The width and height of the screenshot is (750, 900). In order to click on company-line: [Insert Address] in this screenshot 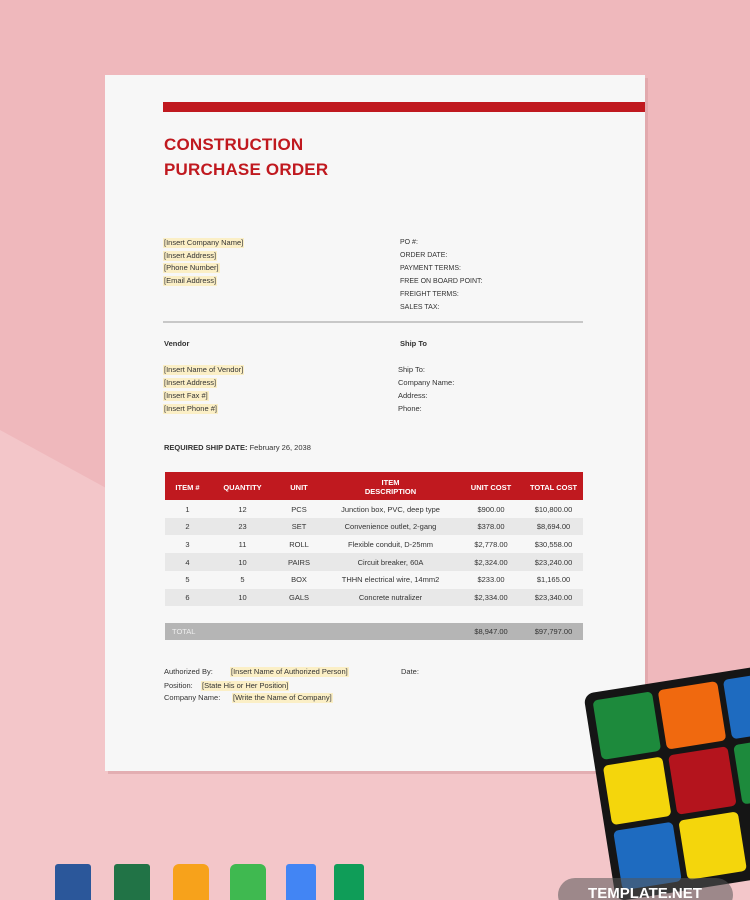, I will do `click(190, 255)`.